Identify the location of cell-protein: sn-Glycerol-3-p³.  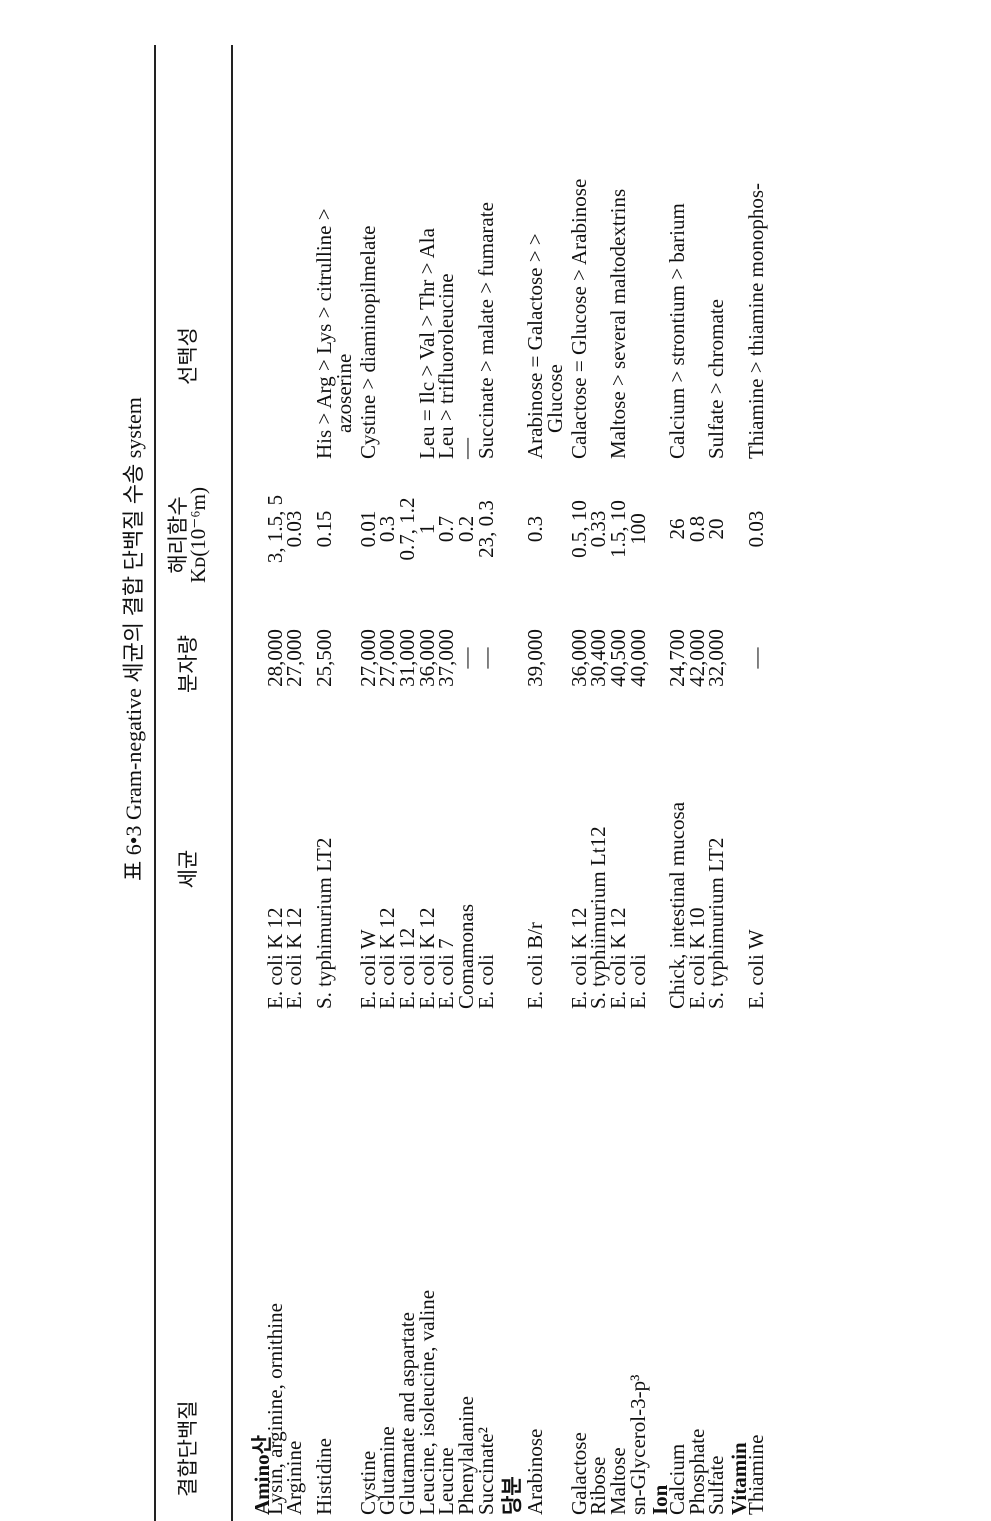
(637, 1444).